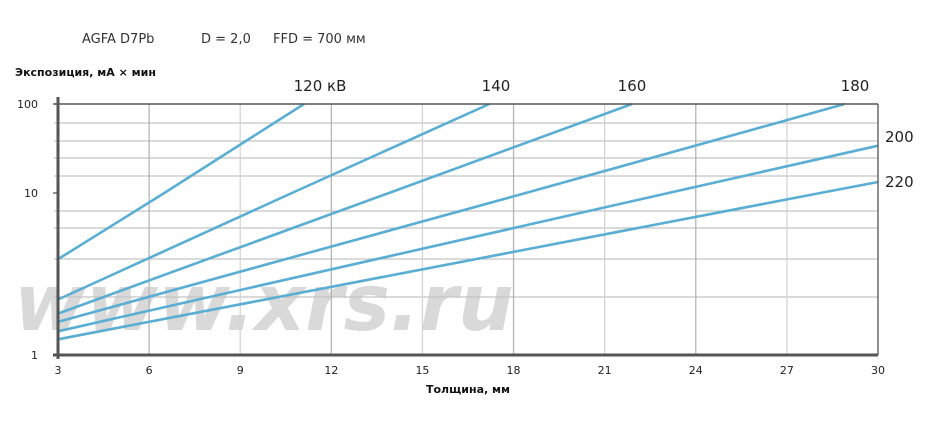  What do you see at coordinates (514, 370) in the screenshot?
I see `x-tick-label: 18` at bounding box center [514, 370].